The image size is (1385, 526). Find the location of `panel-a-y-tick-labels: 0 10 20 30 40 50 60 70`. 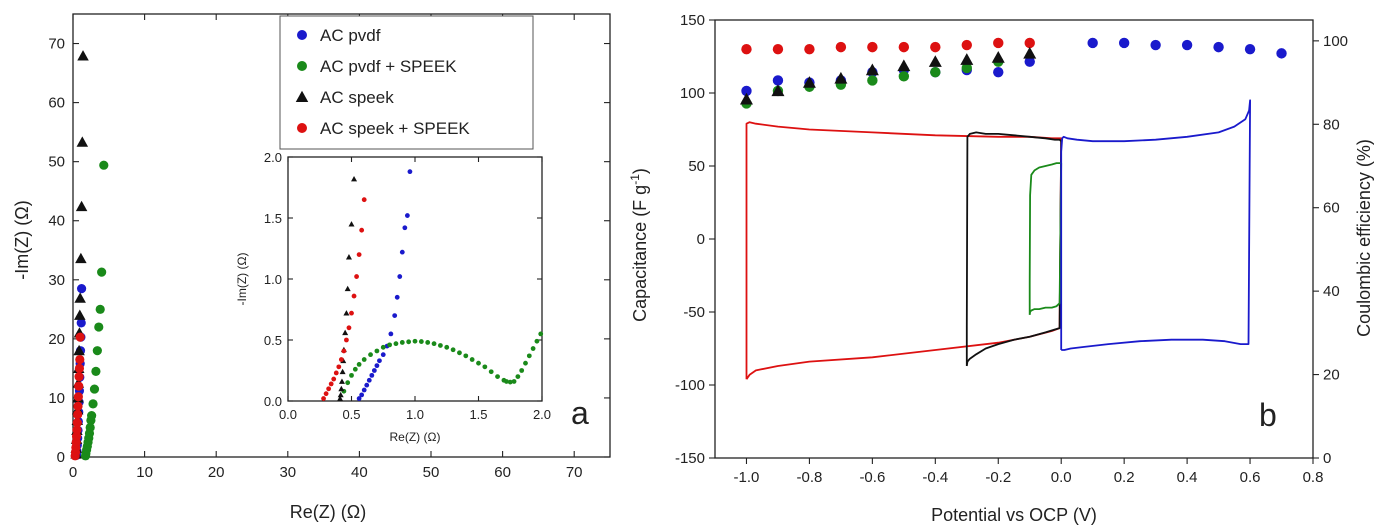

panel-a-y-tick-labels: 0 10 20 30 40 50 60 70 is located at coordinates (56, 251).